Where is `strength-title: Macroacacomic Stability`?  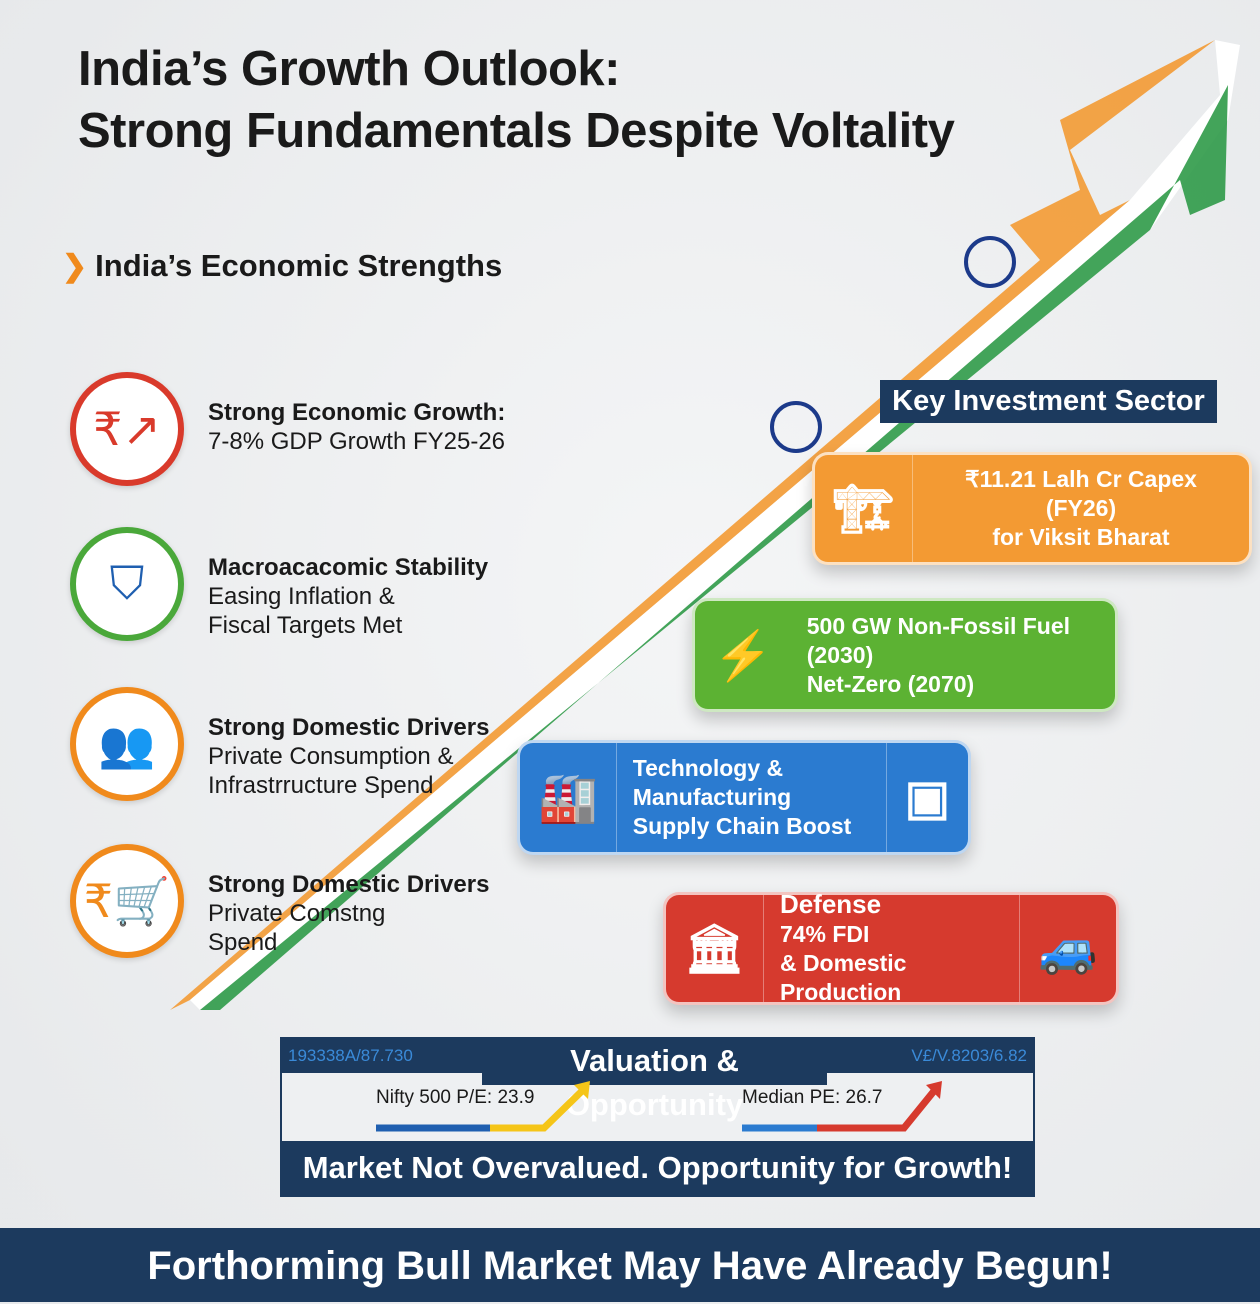 strength-title: Macroacacomic Stability is located at coordinates (348, 567).